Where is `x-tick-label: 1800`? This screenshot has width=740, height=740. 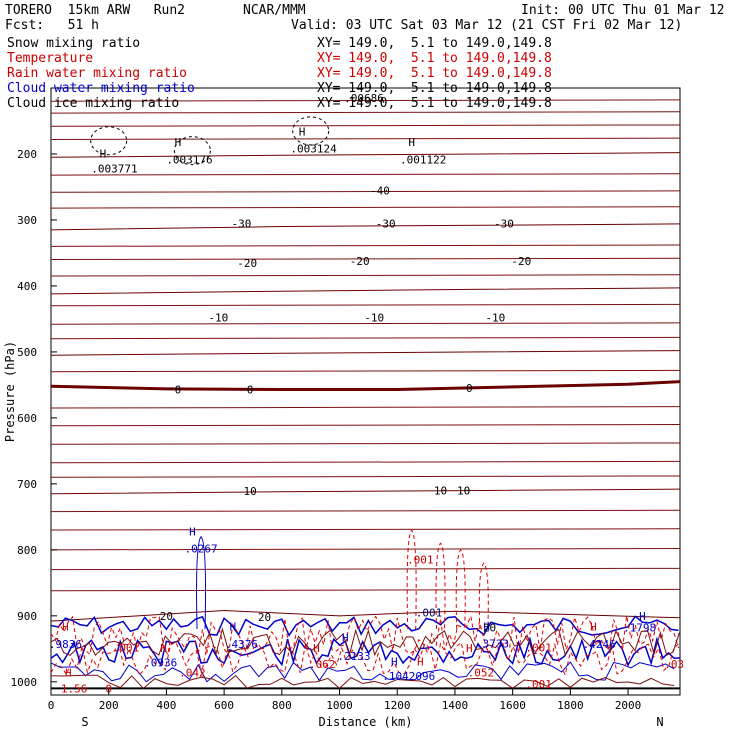
x-tick-label: 1800 is located at coordinates (570, 705).